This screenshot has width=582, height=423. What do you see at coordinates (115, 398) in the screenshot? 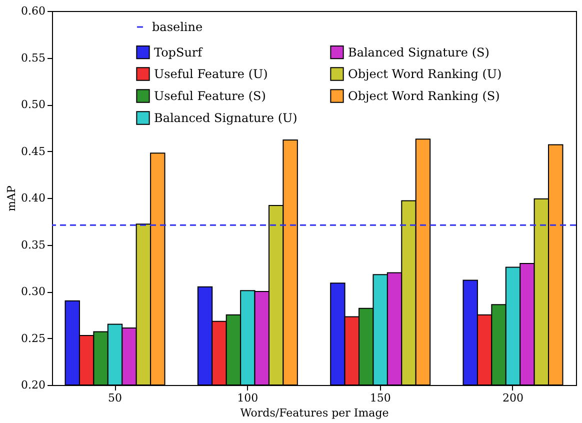
I see `x-tick-label: 50` at bounding box center [115, 398].